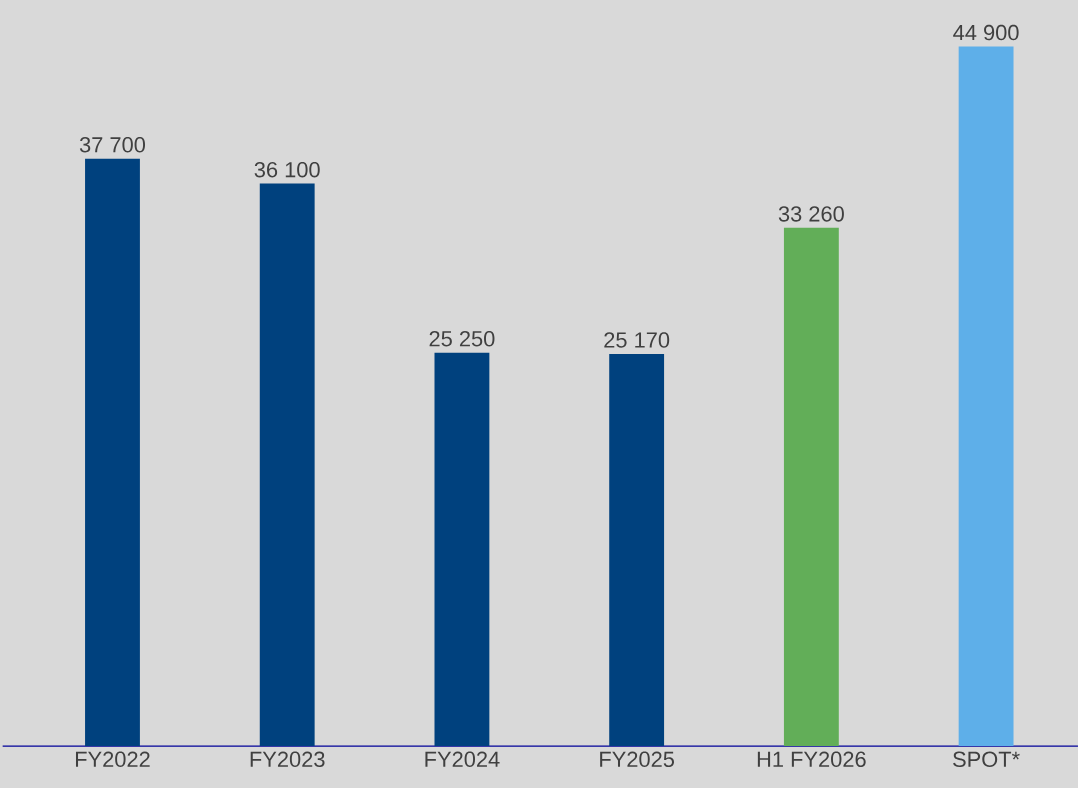 The width and height of the screenshot is (1078, 788). I want to click on data-label: 25 170, so click(637, 340).